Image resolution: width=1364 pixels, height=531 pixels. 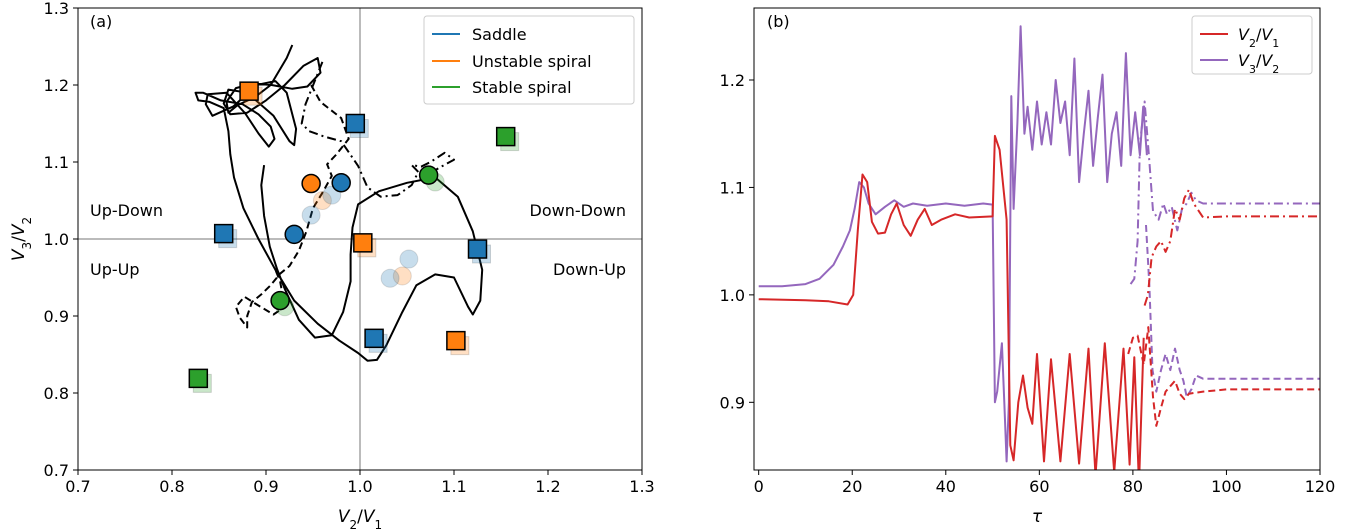 I want to click on y-tick-label: 1.3, so click(x=56, y=9).